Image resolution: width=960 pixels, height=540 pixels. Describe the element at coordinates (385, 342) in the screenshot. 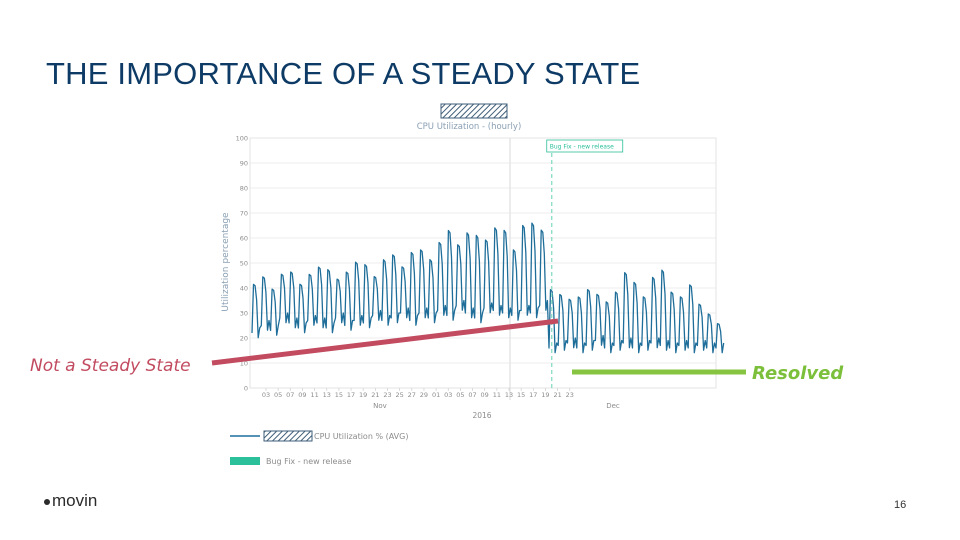

I see `not-steady-trend-line` at that location.